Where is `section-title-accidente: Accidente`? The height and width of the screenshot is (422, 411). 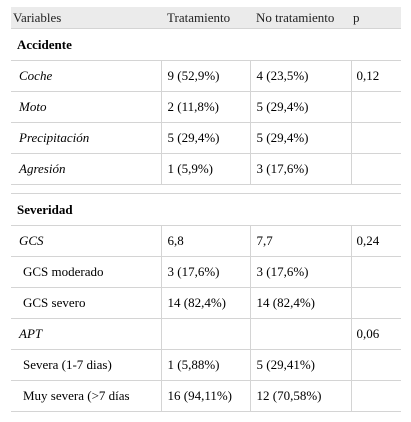 section-title-accidente: Accidente is located at coordinates (206, 44).